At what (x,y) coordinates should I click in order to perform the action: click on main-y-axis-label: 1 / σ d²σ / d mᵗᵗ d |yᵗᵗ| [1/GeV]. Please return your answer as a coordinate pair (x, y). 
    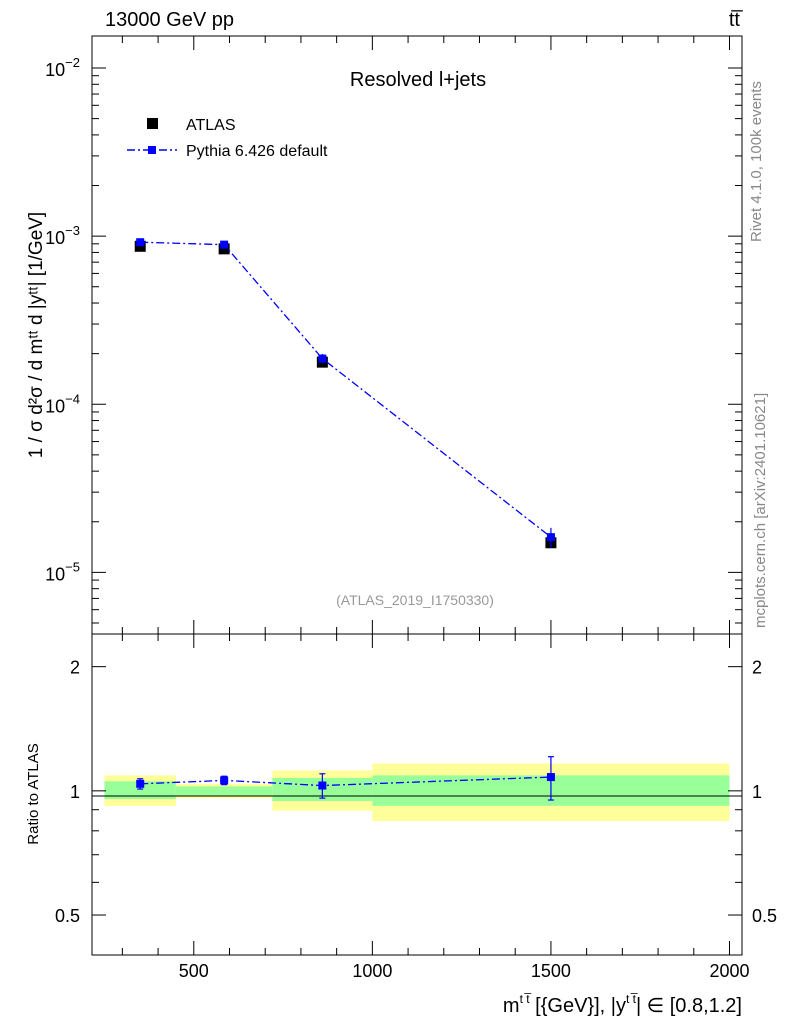
    Looking at the image, I should click on (36, 335).